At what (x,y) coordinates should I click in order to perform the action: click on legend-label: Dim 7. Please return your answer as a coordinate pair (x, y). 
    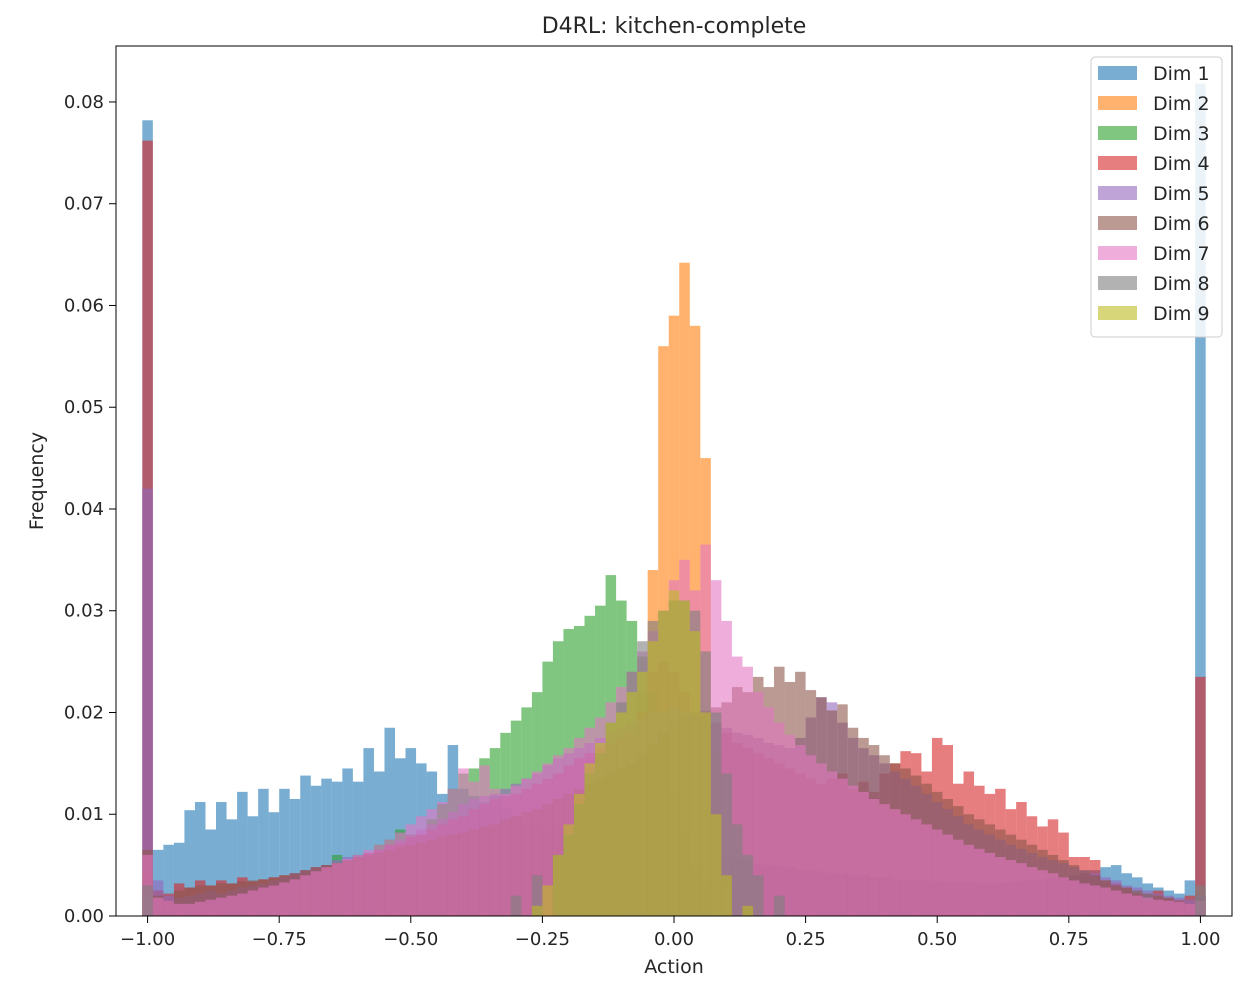
    Looking at the image, I should click on (1181, 254).